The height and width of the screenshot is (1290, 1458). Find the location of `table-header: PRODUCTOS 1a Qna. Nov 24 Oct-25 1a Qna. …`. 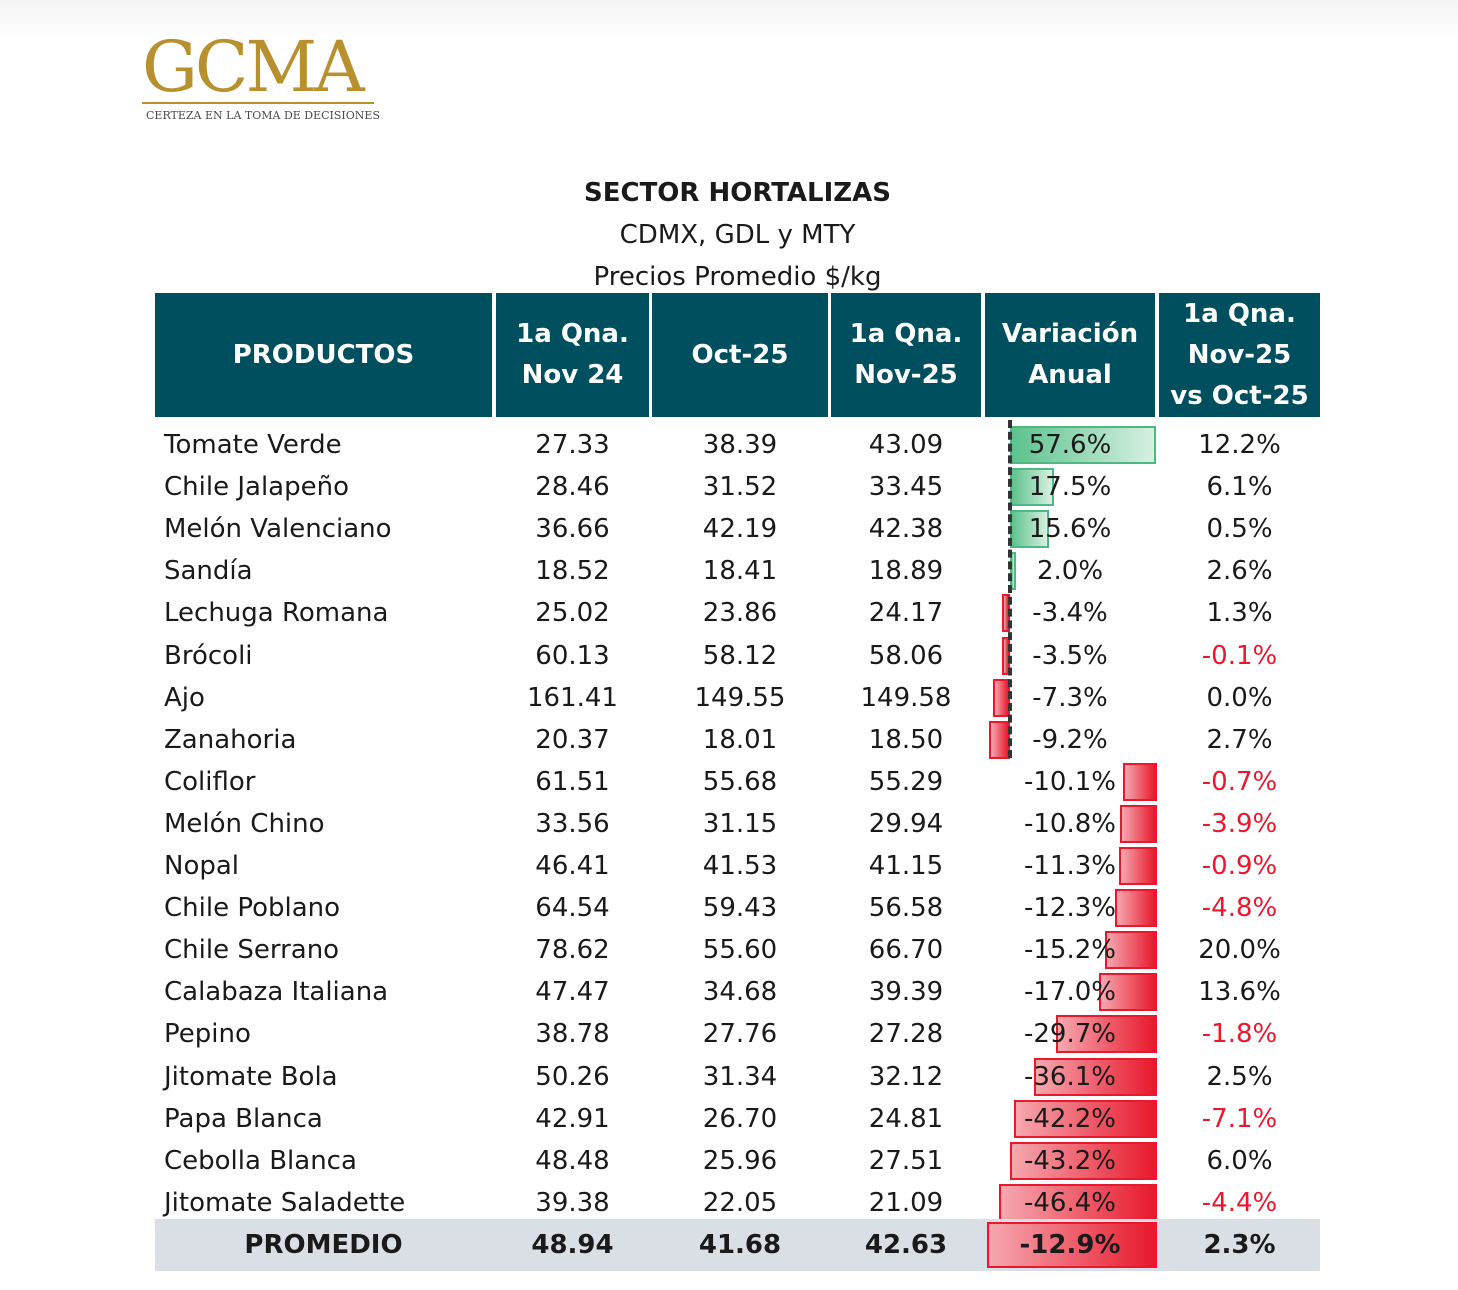

table-header: PRODUCTOS 1a Qna. Nov 24 Oct-25 1a Qna. … is located at coordinates (737, 355).